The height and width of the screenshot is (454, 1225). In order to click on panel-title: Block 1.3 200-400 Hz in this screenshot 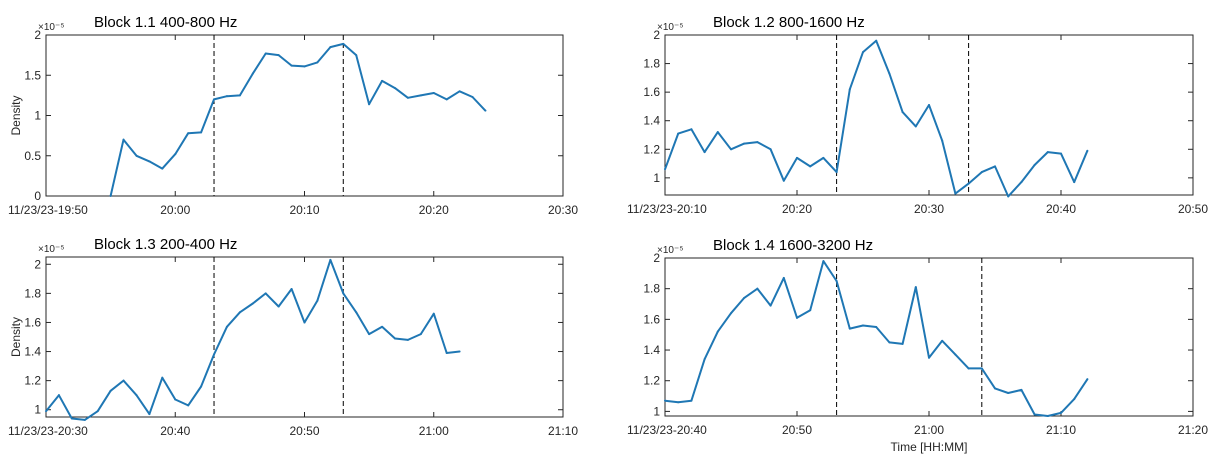, I will do `click(165, 244)`.